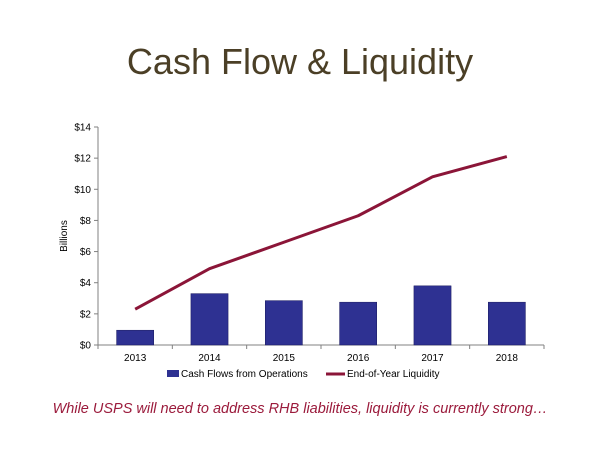 Image resolution: width=600 pixels, height=450 pixels. Describe the element at coordinates (284, 358) in the screenshot. I see `x-tick-label: 2015` at that location.